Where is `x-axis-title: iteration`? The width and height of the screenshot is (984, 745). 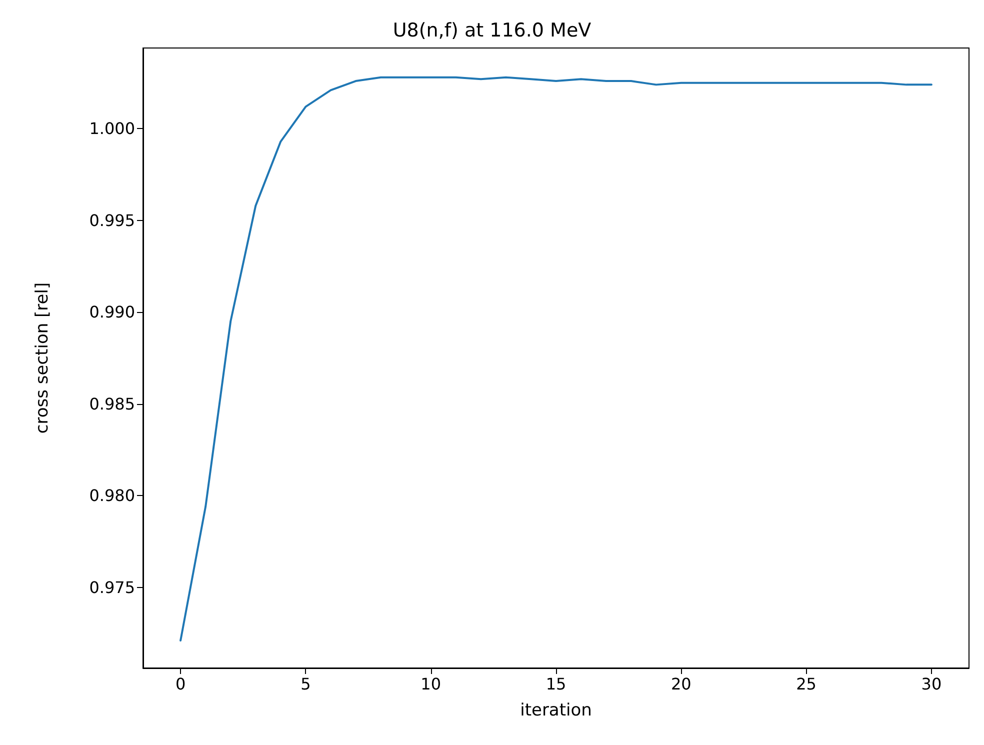
x-axis-title: iteration is located at coordinates (556, 710).